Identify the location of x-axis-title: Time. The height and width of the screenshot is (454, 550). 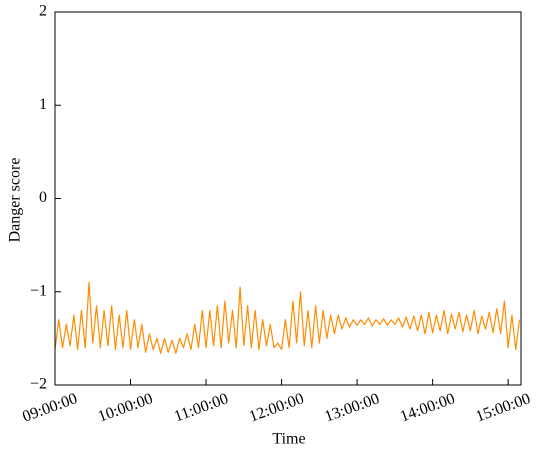
(288, 439).